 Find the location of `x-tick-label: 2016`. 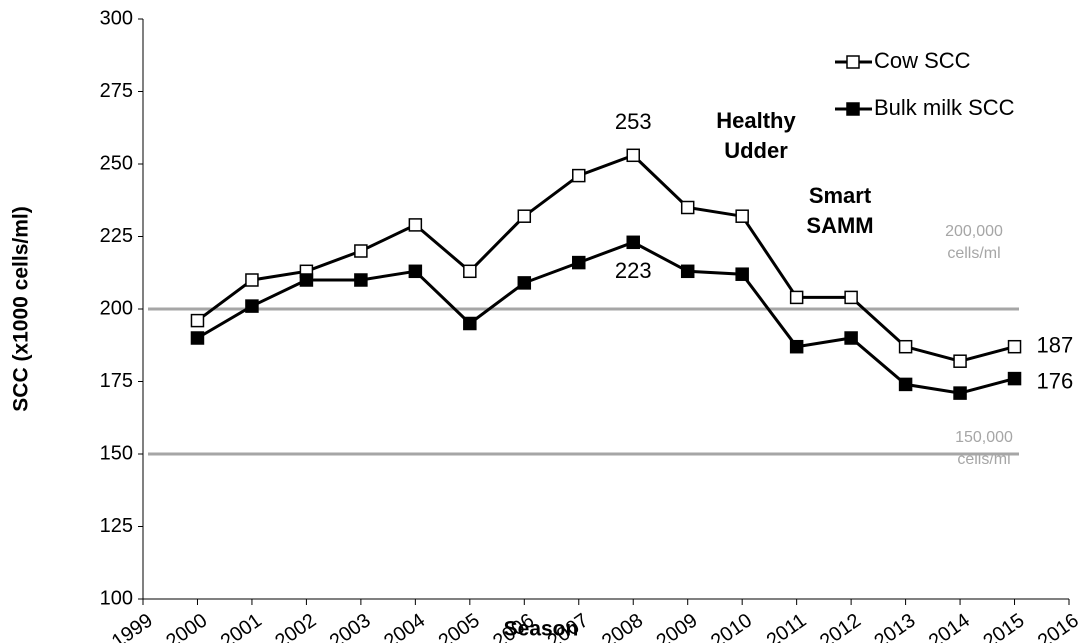

x-tick-label: 2016 is located at coordinates (1058, 626).